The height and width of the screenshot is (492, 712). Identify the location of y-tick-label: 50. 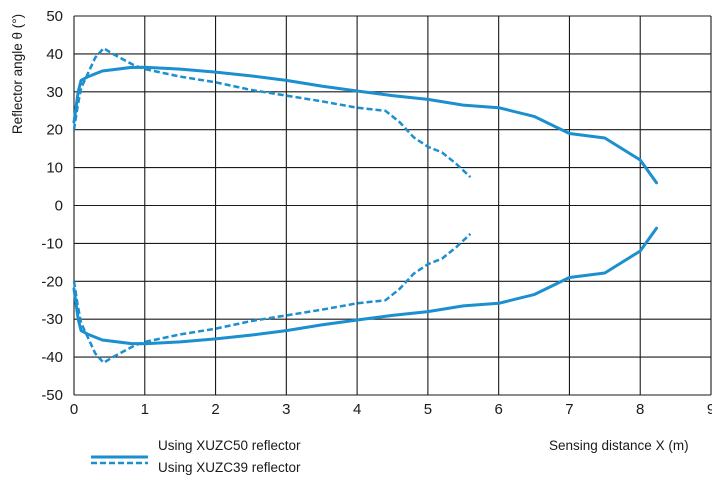
(54, 16).